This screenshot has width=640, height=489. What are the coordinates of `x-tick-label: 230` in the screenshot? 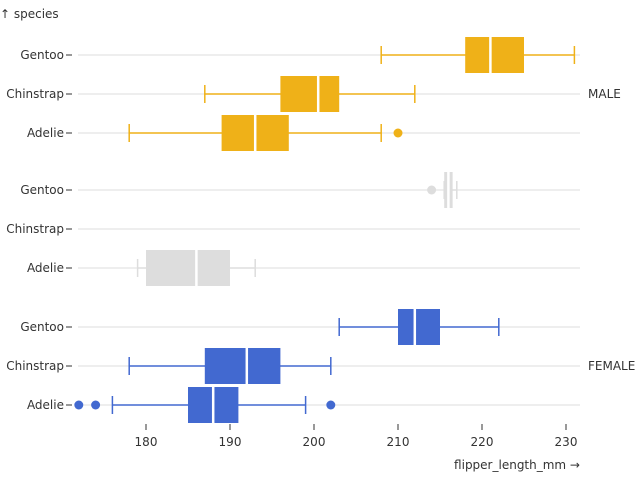 It's located at (566, 442).